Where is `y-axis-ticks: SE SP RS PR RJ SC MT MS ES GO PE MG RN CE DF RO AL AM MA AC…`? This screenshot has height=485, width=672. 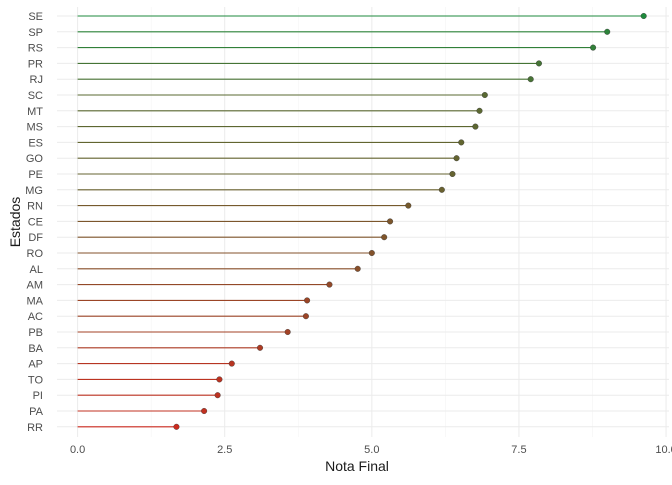 y-axis-ticks: SE SP RS PR RJ SC MT MS ES GO PE MG RN CE DF RO AL AM MA AC… is located at coordinates (34, 222).